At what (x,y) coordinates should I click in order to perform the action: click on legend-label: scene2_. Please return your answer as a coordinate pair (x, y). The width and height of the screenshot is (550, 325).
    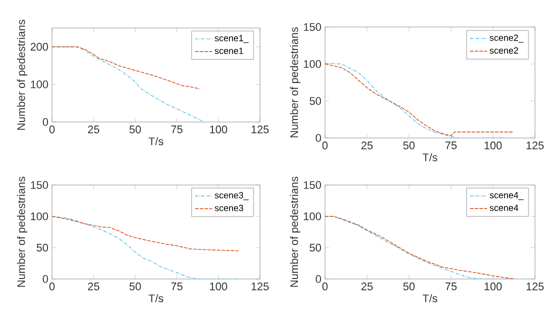
    Looking at the image, I should click on (507, 38).